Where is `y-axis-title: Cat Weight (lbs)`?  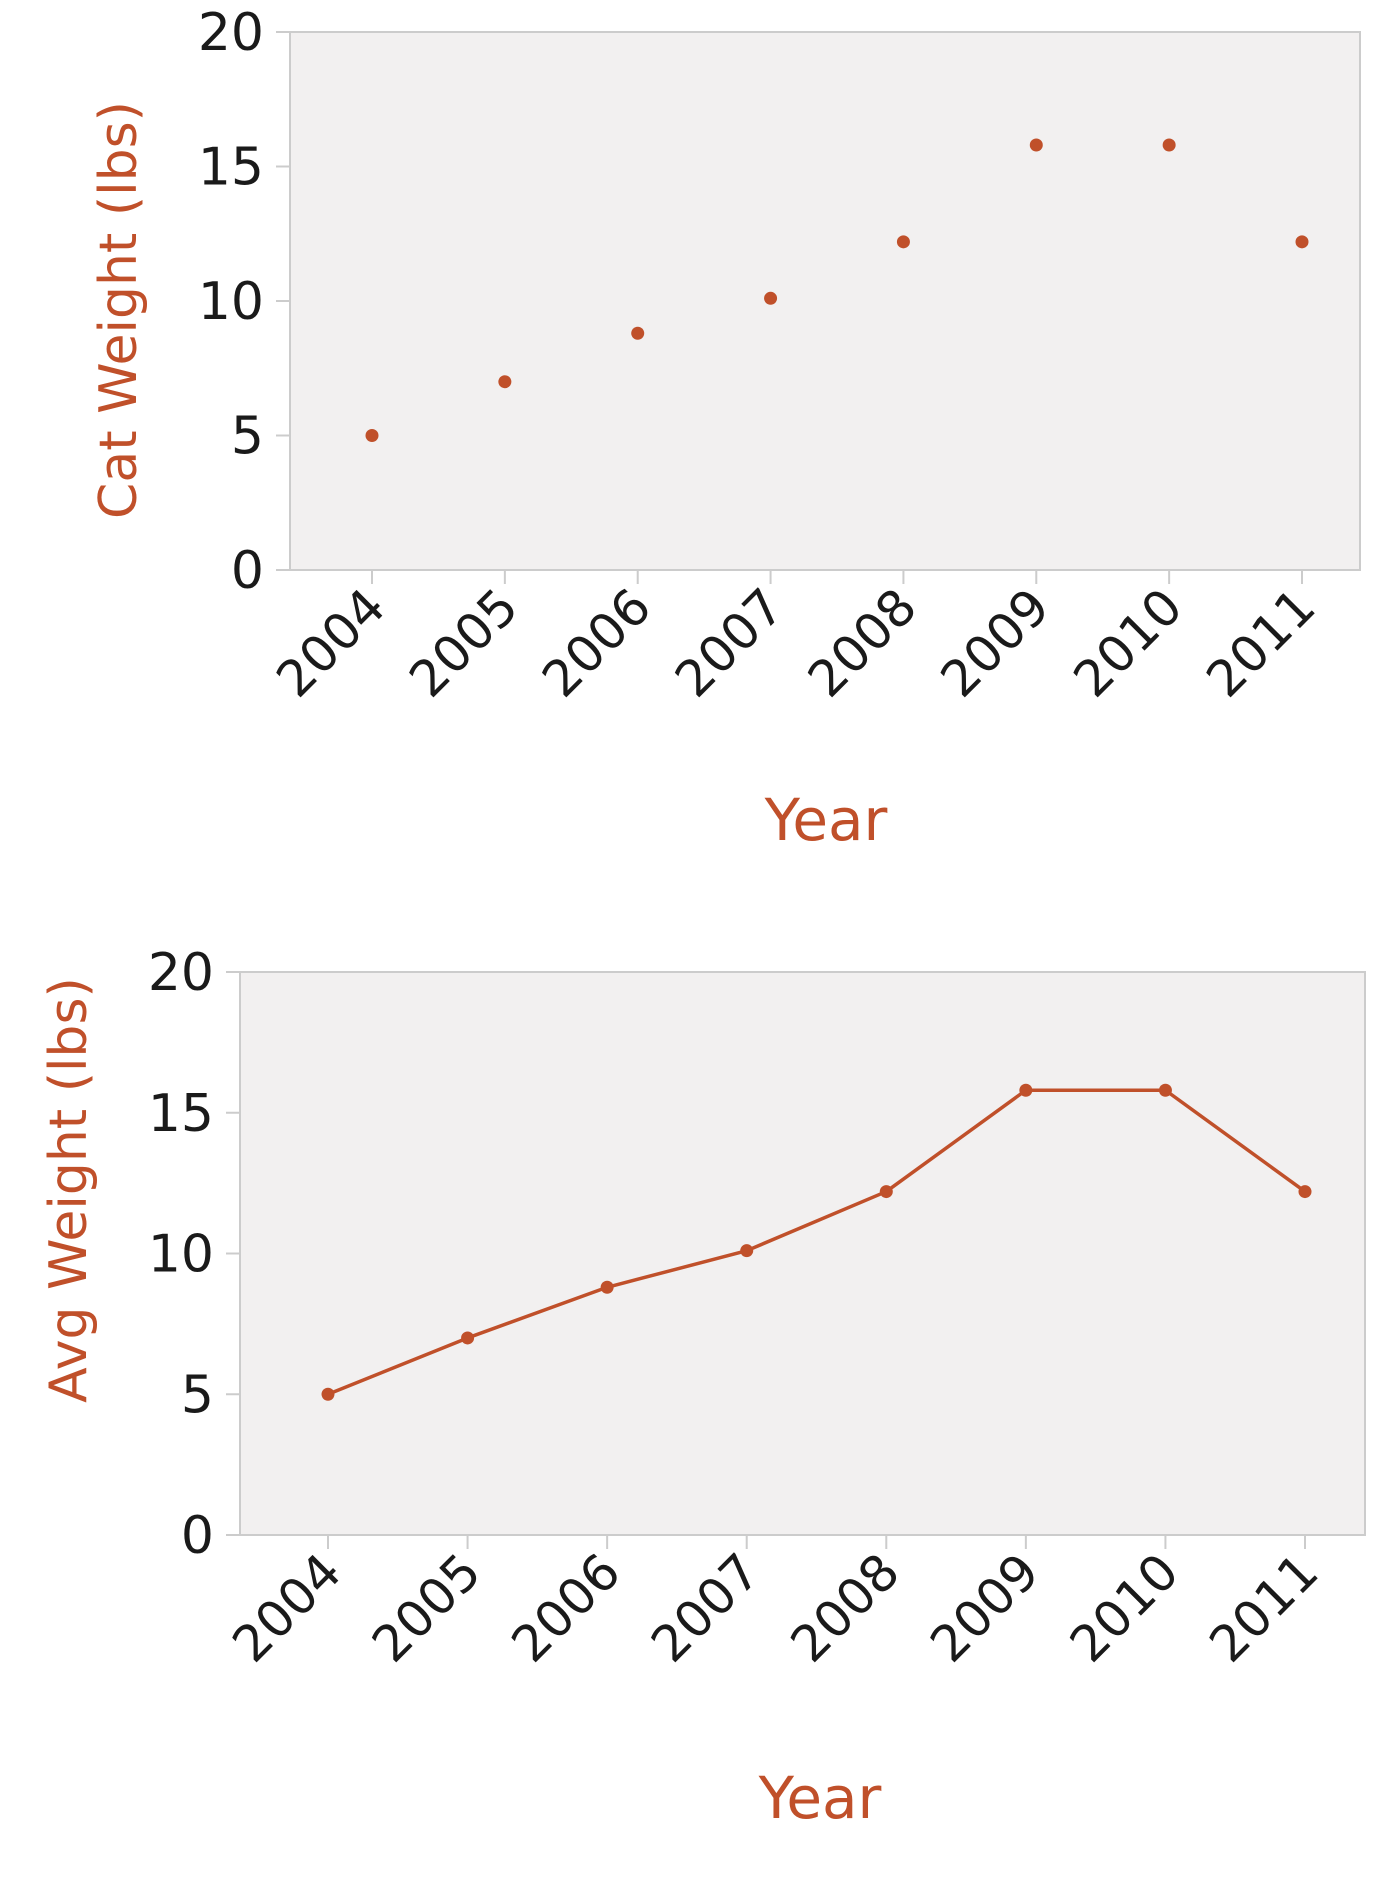 y-axis-title: Cat Weight (lbs) is located at coordinates (119, 310).